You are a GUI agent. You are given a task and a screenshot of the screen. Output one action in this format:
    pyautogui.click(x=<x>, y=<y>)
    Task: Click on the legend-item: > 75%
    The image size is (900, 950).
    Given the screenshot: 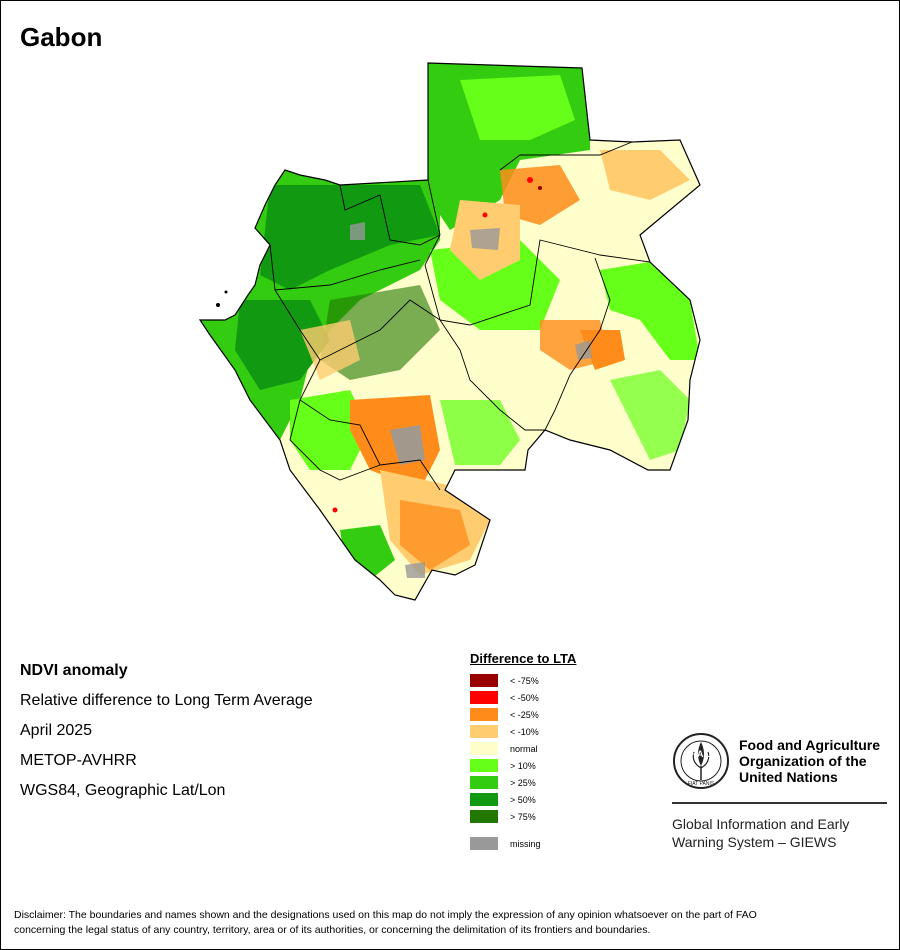 What is the action you would take?
    pyautogui.click(x=523, y=816)
    